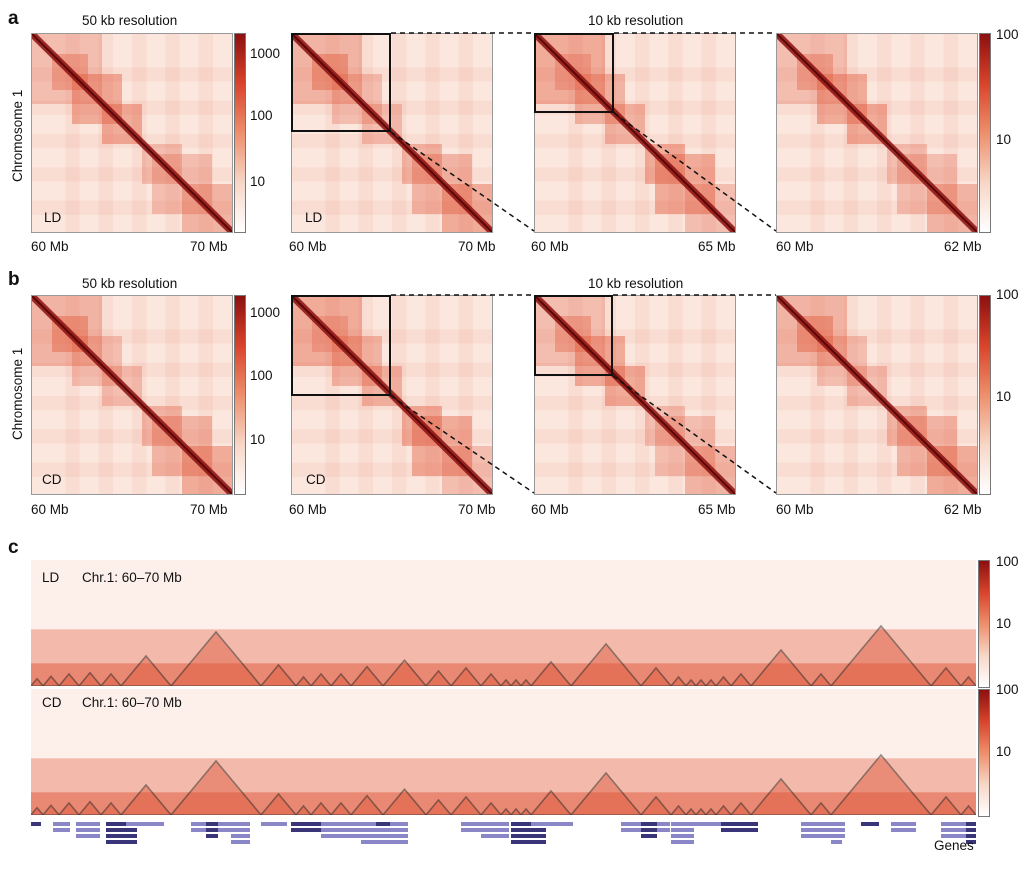  What do you see at coordinates (52, 702) in the screenshot?
I see `track-sample-label: CD` at bounding box center [52, 702].